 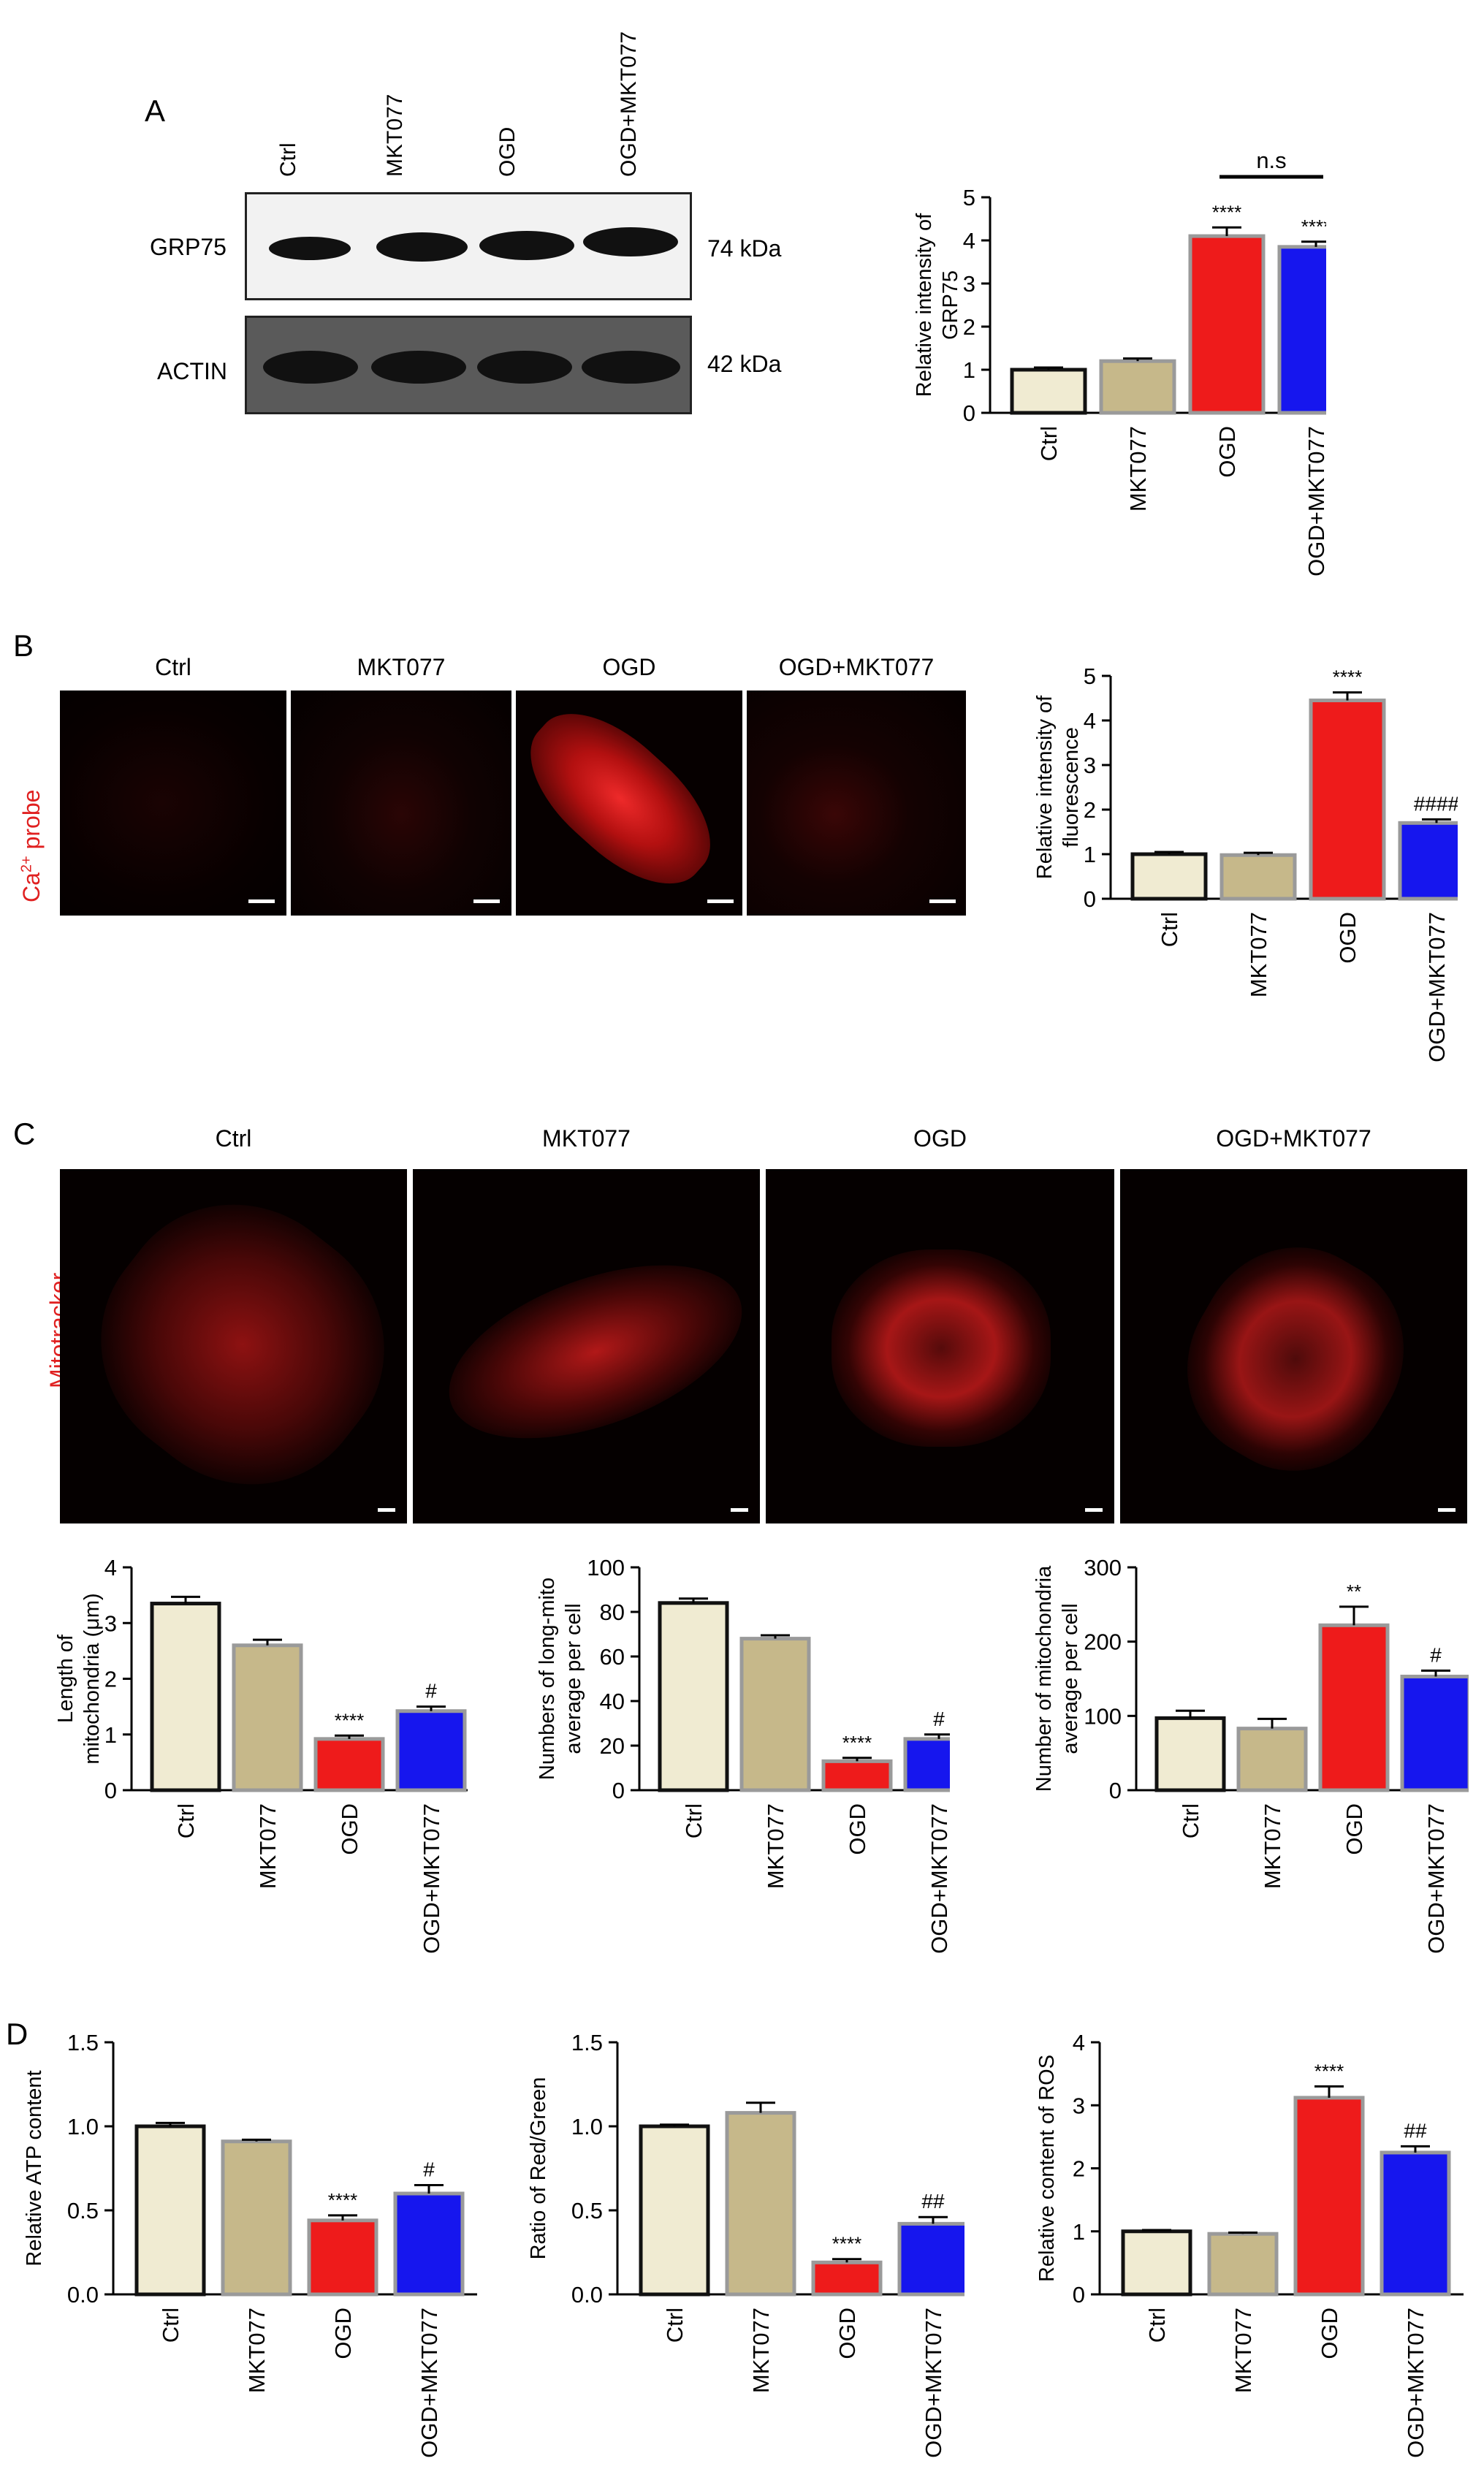 I want to click on y-tick-label: 80, so click(x=612, y=1612).